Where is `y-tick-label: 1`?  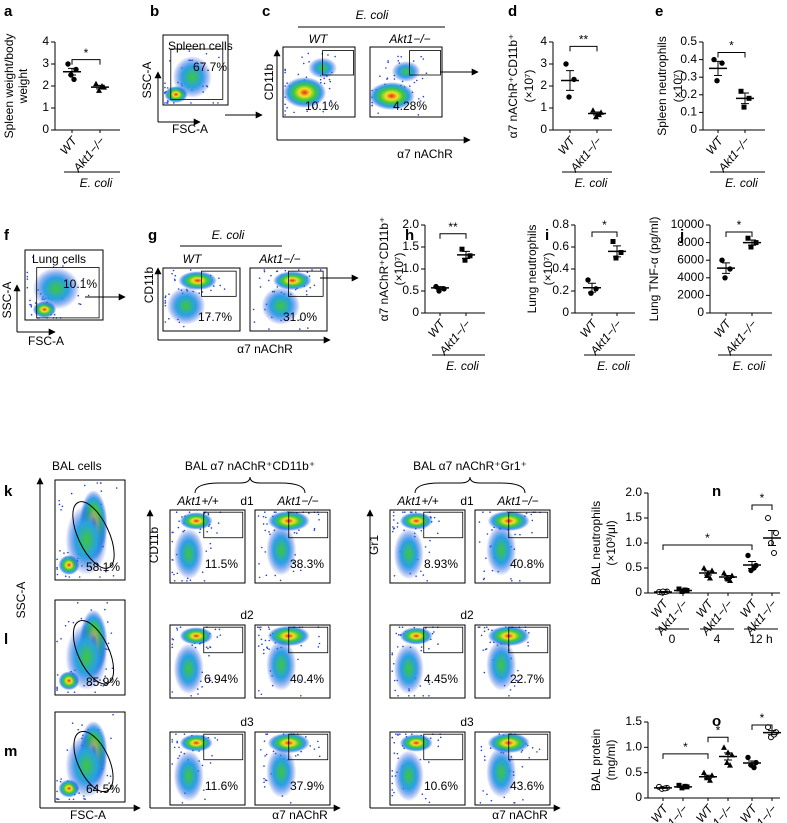
y-tick-label: 1 is located at coordinates (45, 107).